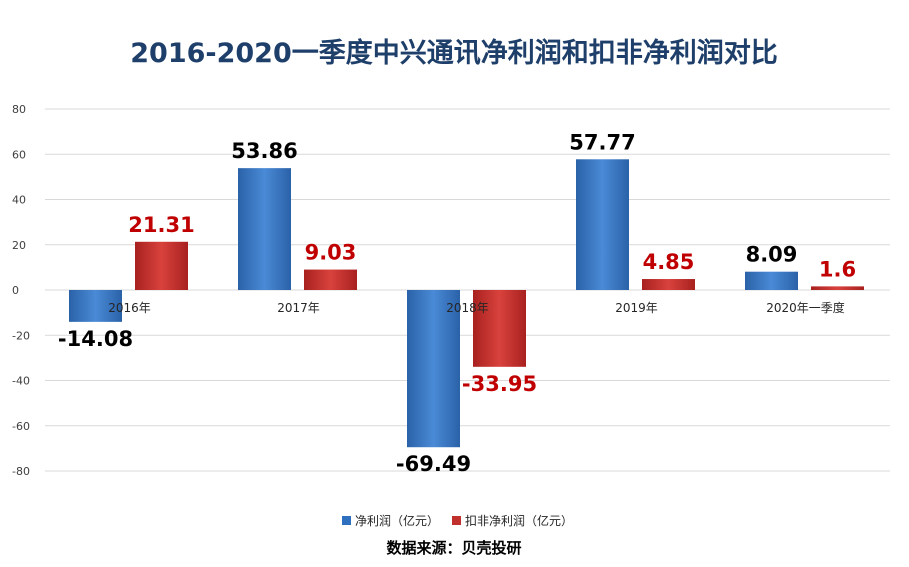 The width and height of the screenshot is (909, 567). Describe the element at coordinates (837, 269) in the screenshot. I see `data-label: 1.6` at that location.